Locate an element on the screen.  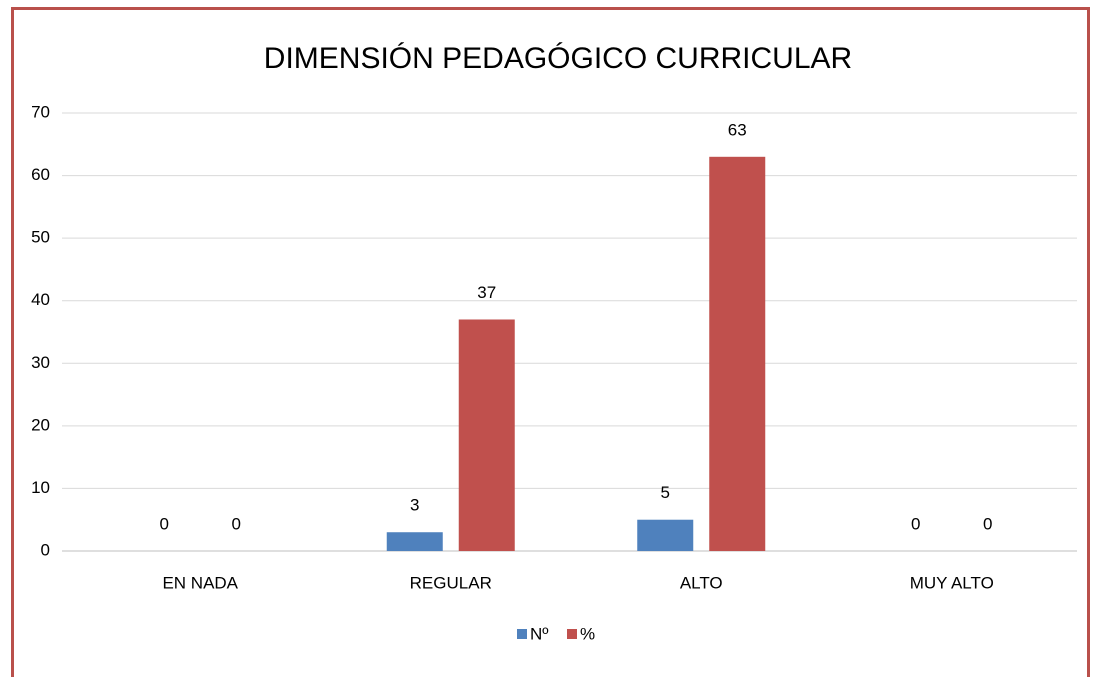
data-label: 5 is located at coordinates (665, 492).